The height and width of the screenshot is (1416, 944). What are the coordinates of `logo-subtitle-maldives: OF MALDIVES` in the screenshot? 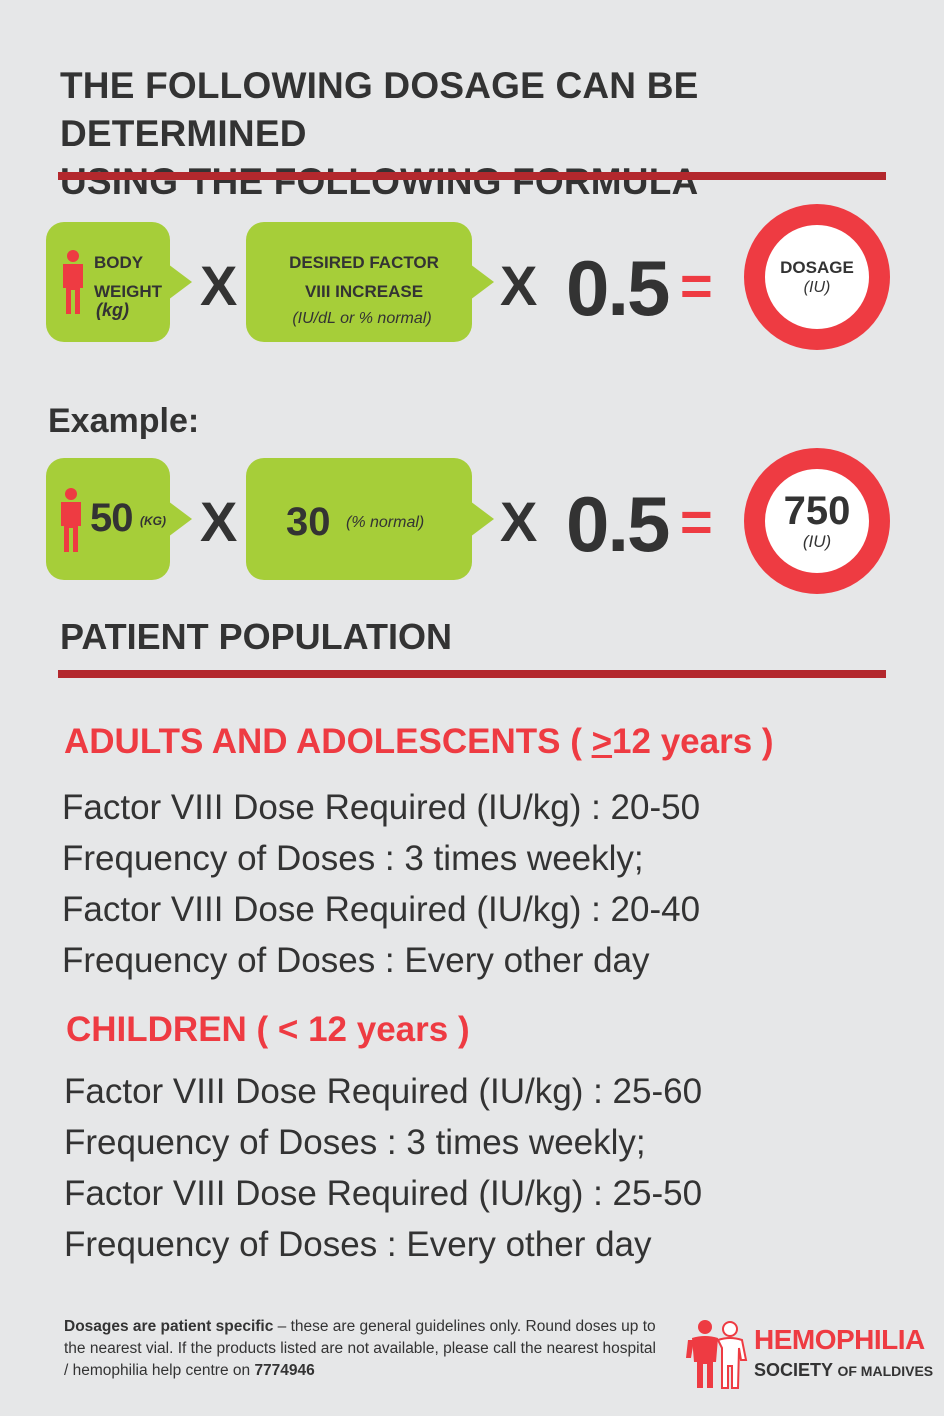 It's located at (885, 1371).